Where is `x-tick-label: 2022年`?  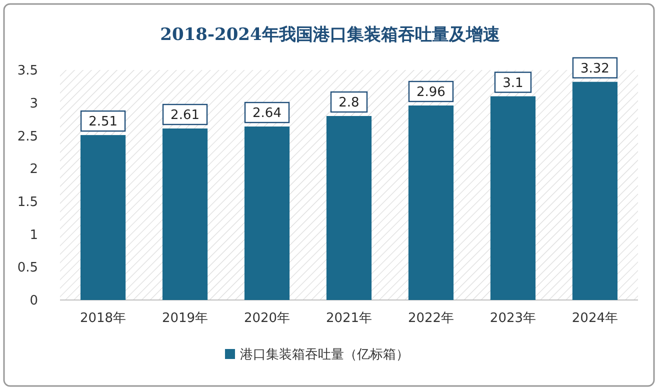 x-tick-label: 2022年 is located at coordinates (431, 318).